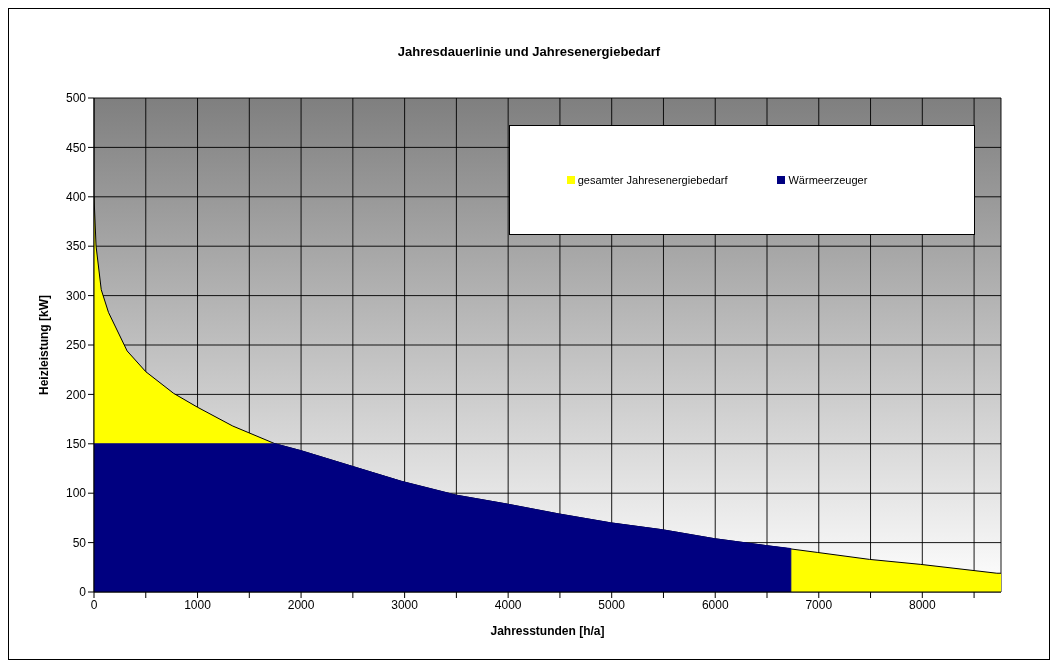 Image resolution: width=1057 pixels, height=669 pixels. Describe the element at coordinates (652, 180) in the screenshot. I see `legend-label: gesamter Jahresenergiebedarf` at that location.